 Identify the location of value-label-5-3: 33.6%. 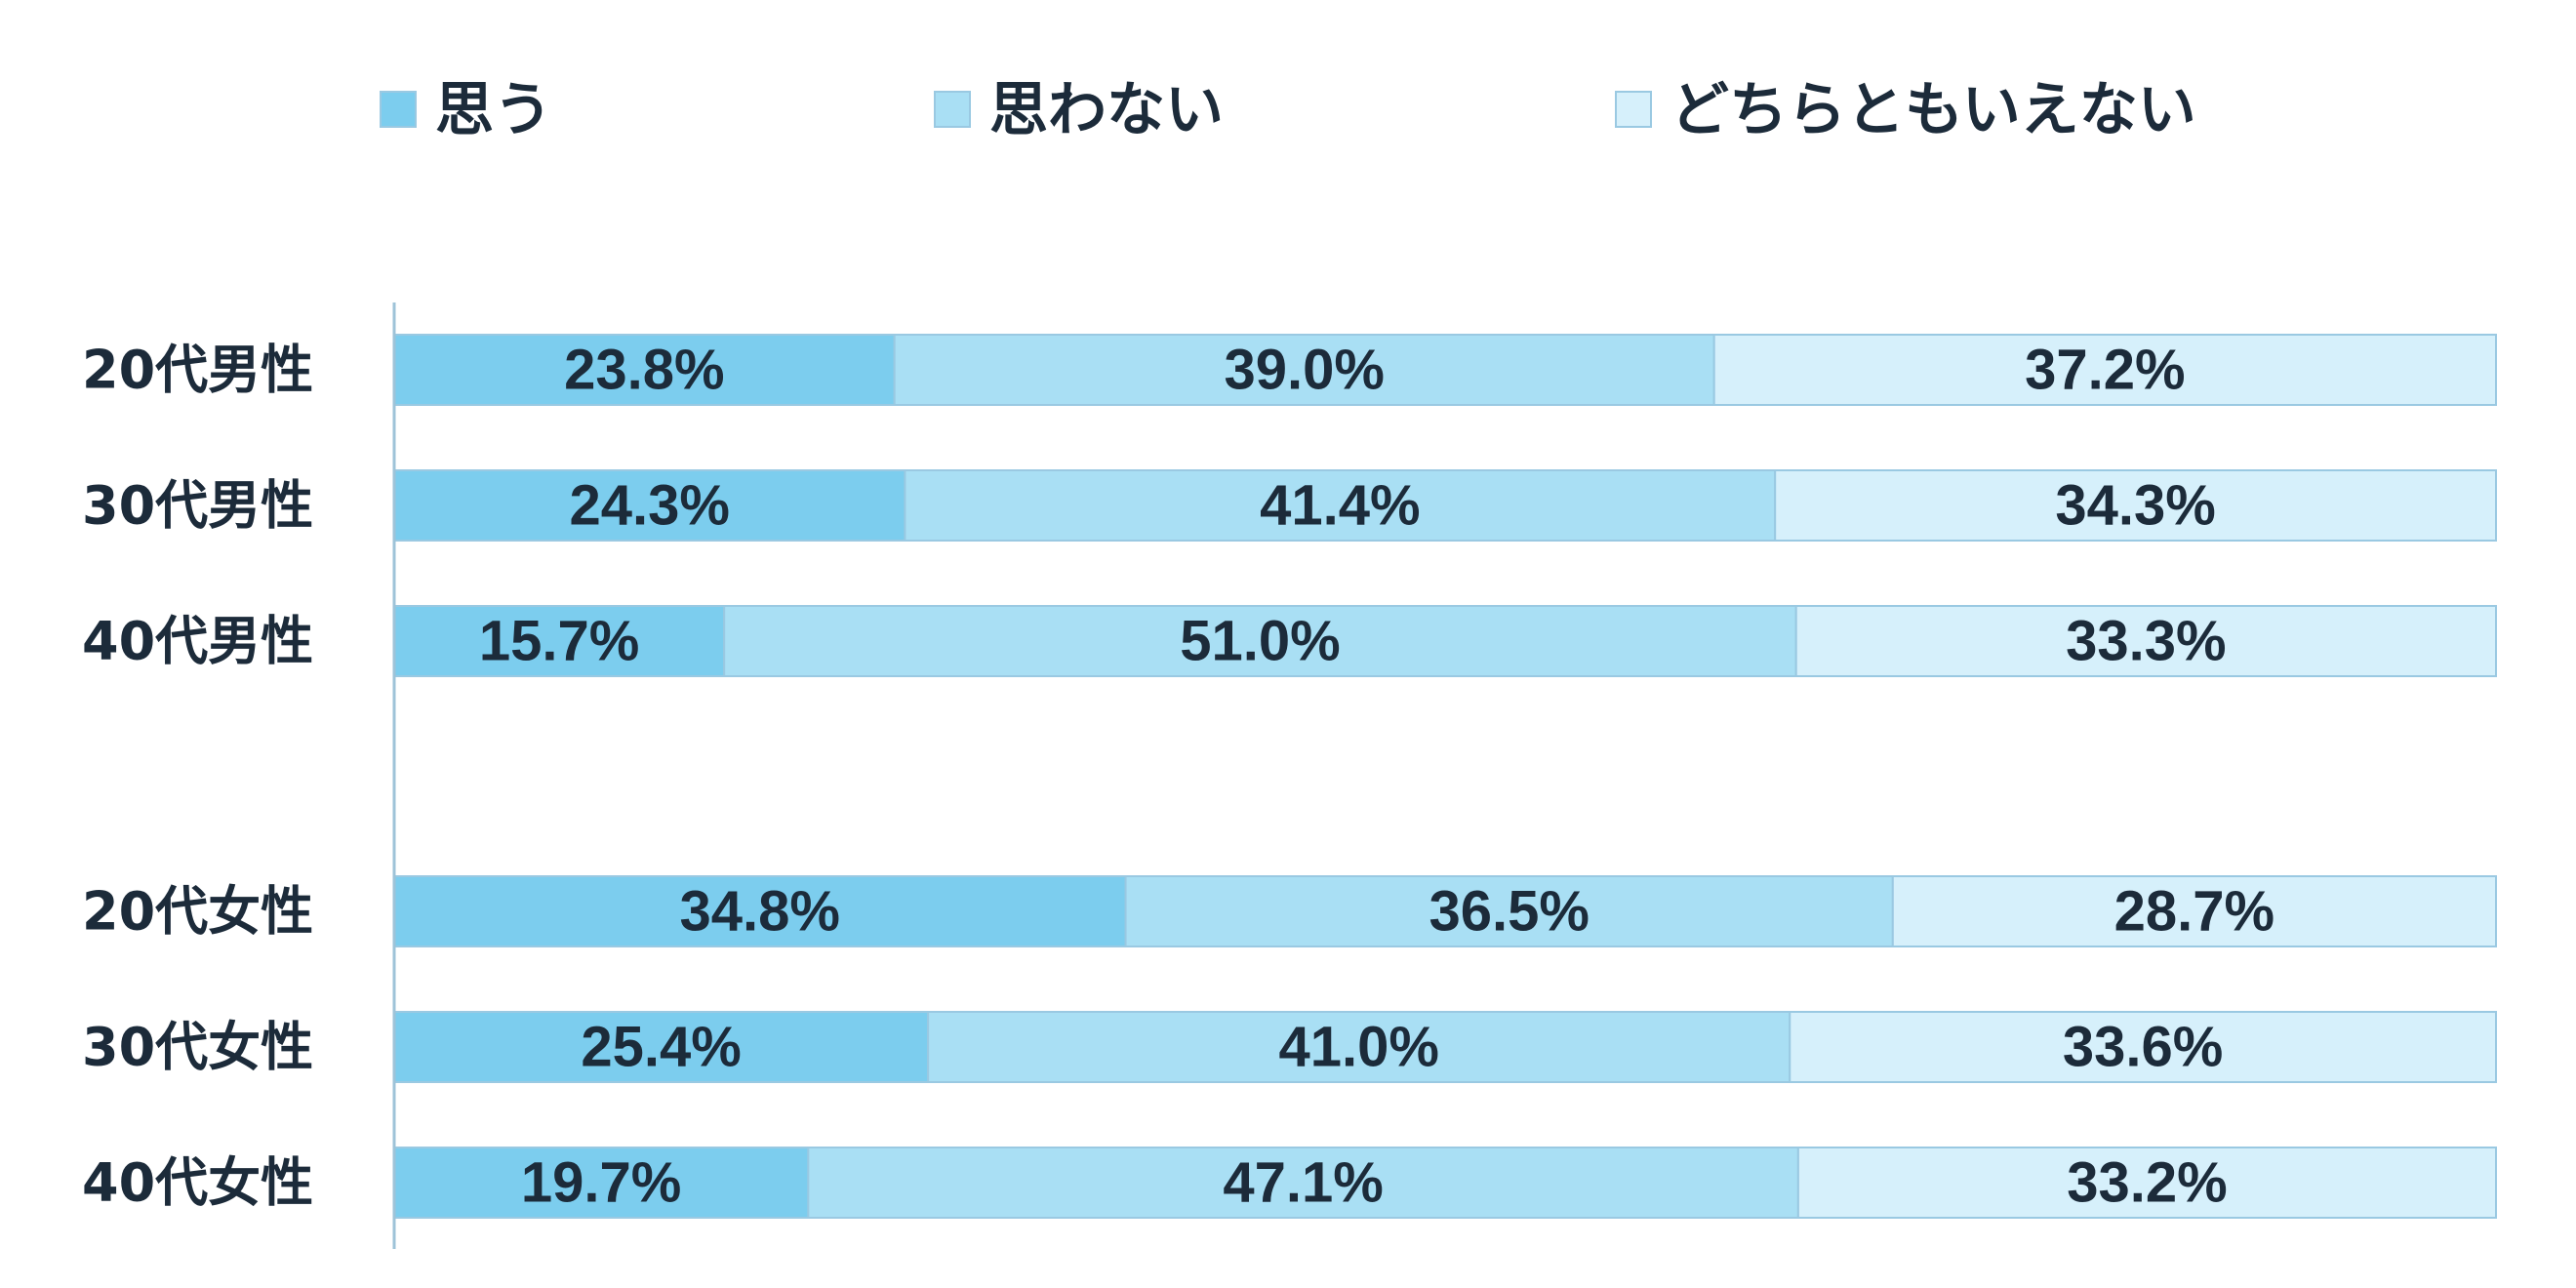
(2143, 1047).